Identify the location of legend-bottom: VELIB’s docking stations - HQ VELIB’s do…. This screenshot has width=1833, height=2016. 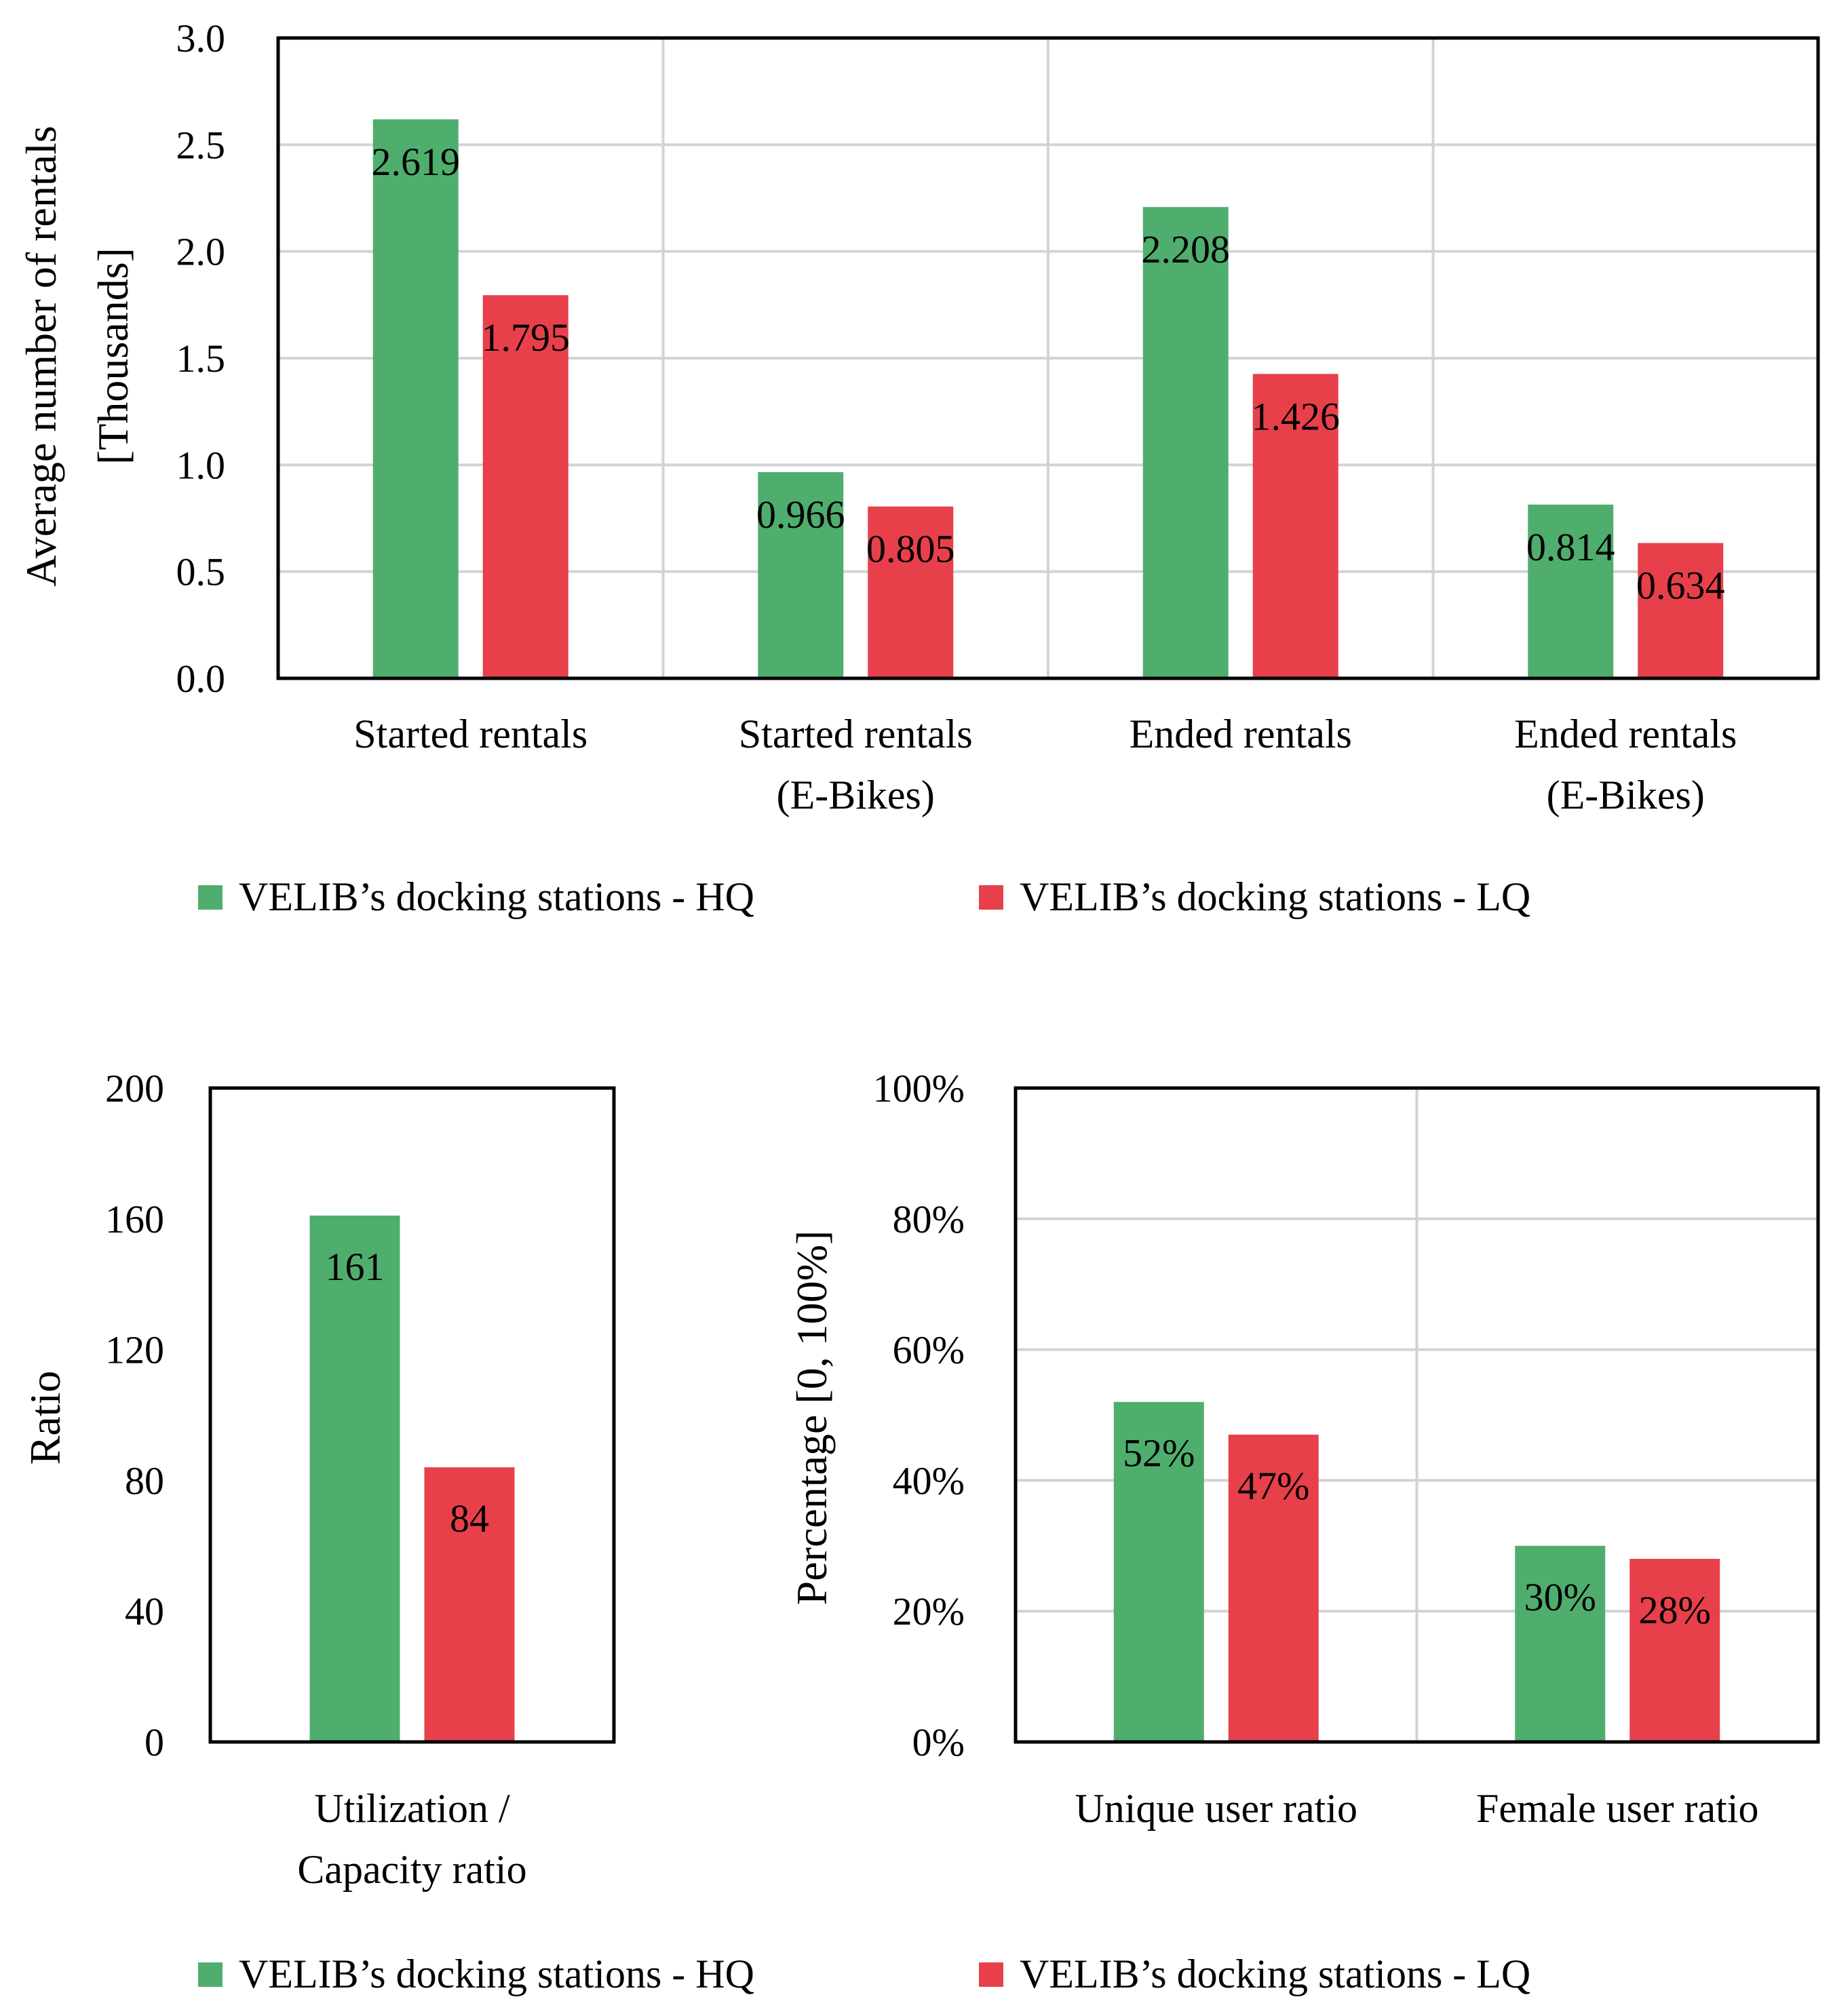
(864, 1974).